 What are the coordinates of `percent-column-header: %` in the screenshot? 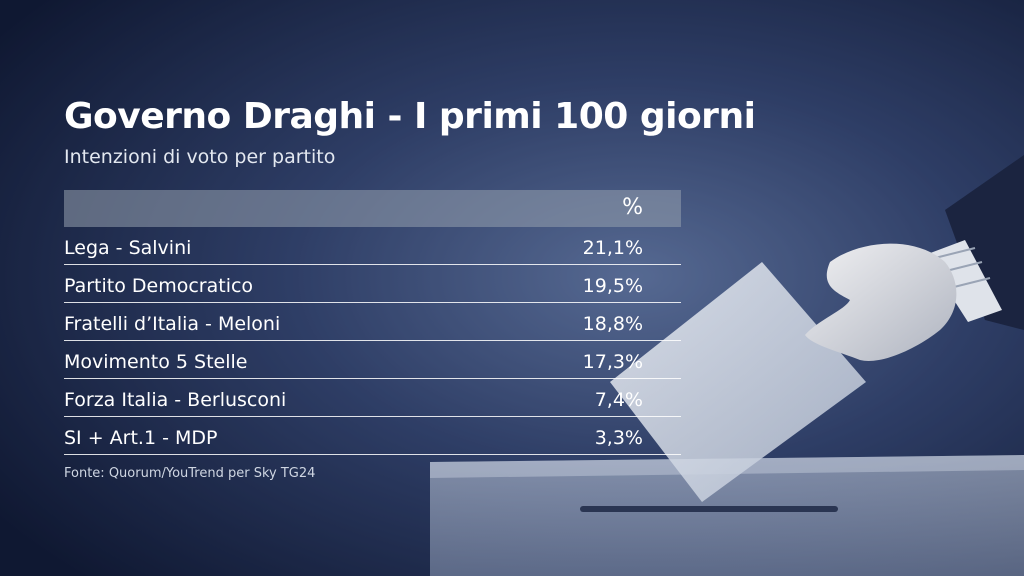 It's located at (632, 207).